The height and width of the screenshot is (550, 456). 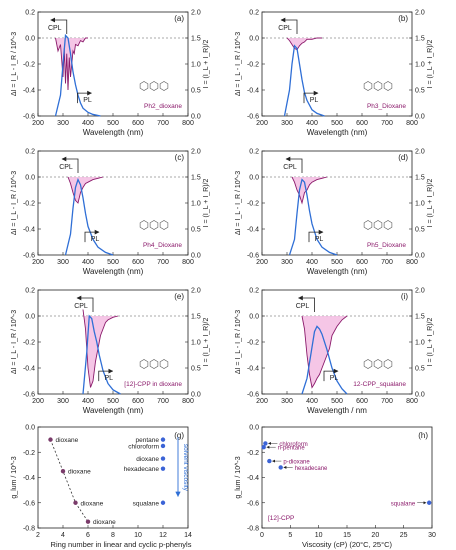 I want to click on pl-series-line, so click(x=89, y=216).